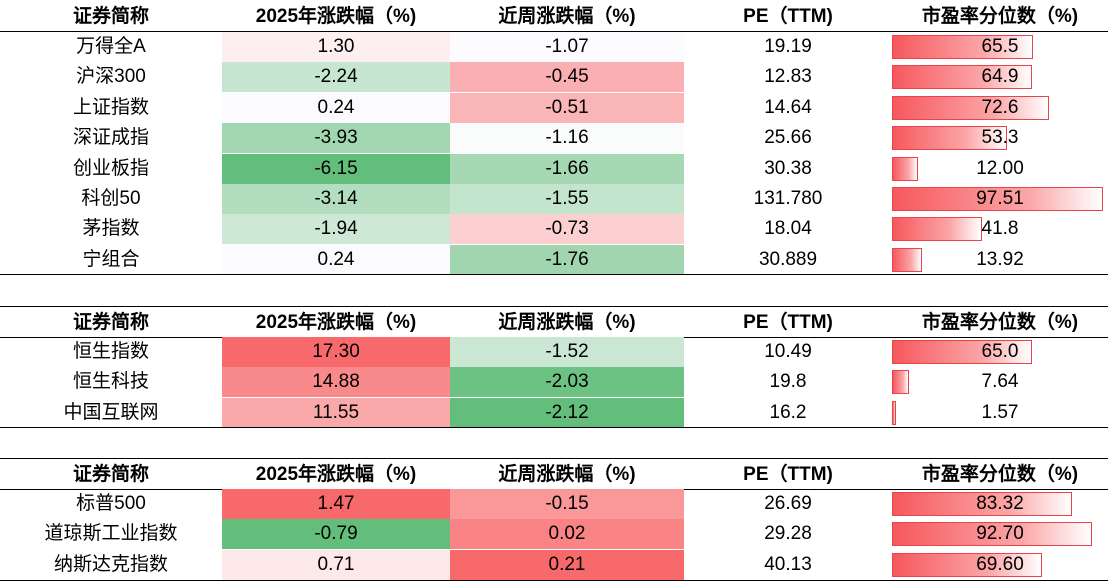 The image size is (1108, 583). I want to click on ytd-change: -6.15, so click(336, 168).